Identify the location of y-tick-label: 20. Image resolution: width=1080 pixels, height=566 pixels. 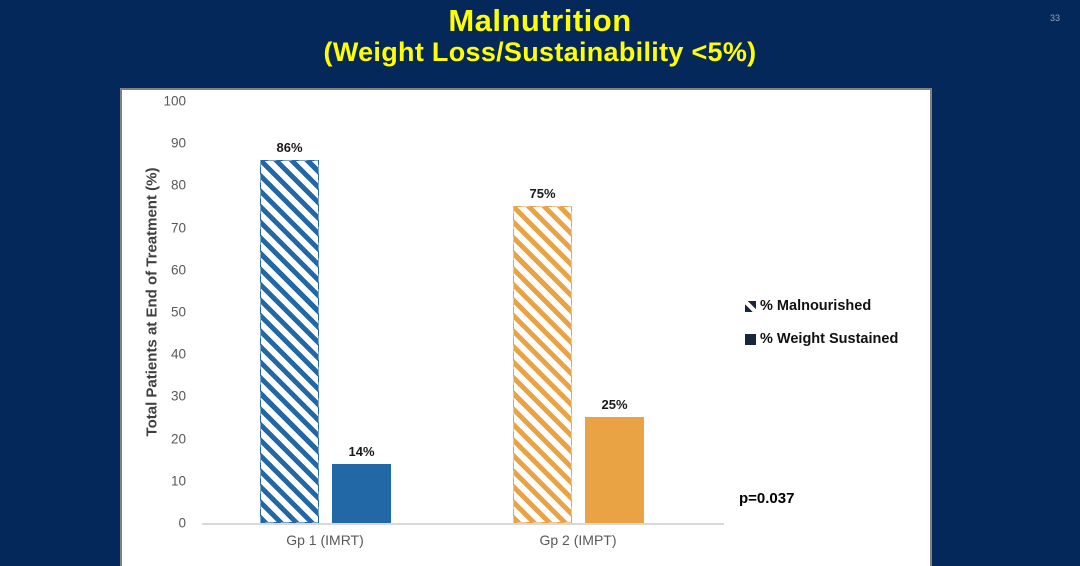
(178, 439).